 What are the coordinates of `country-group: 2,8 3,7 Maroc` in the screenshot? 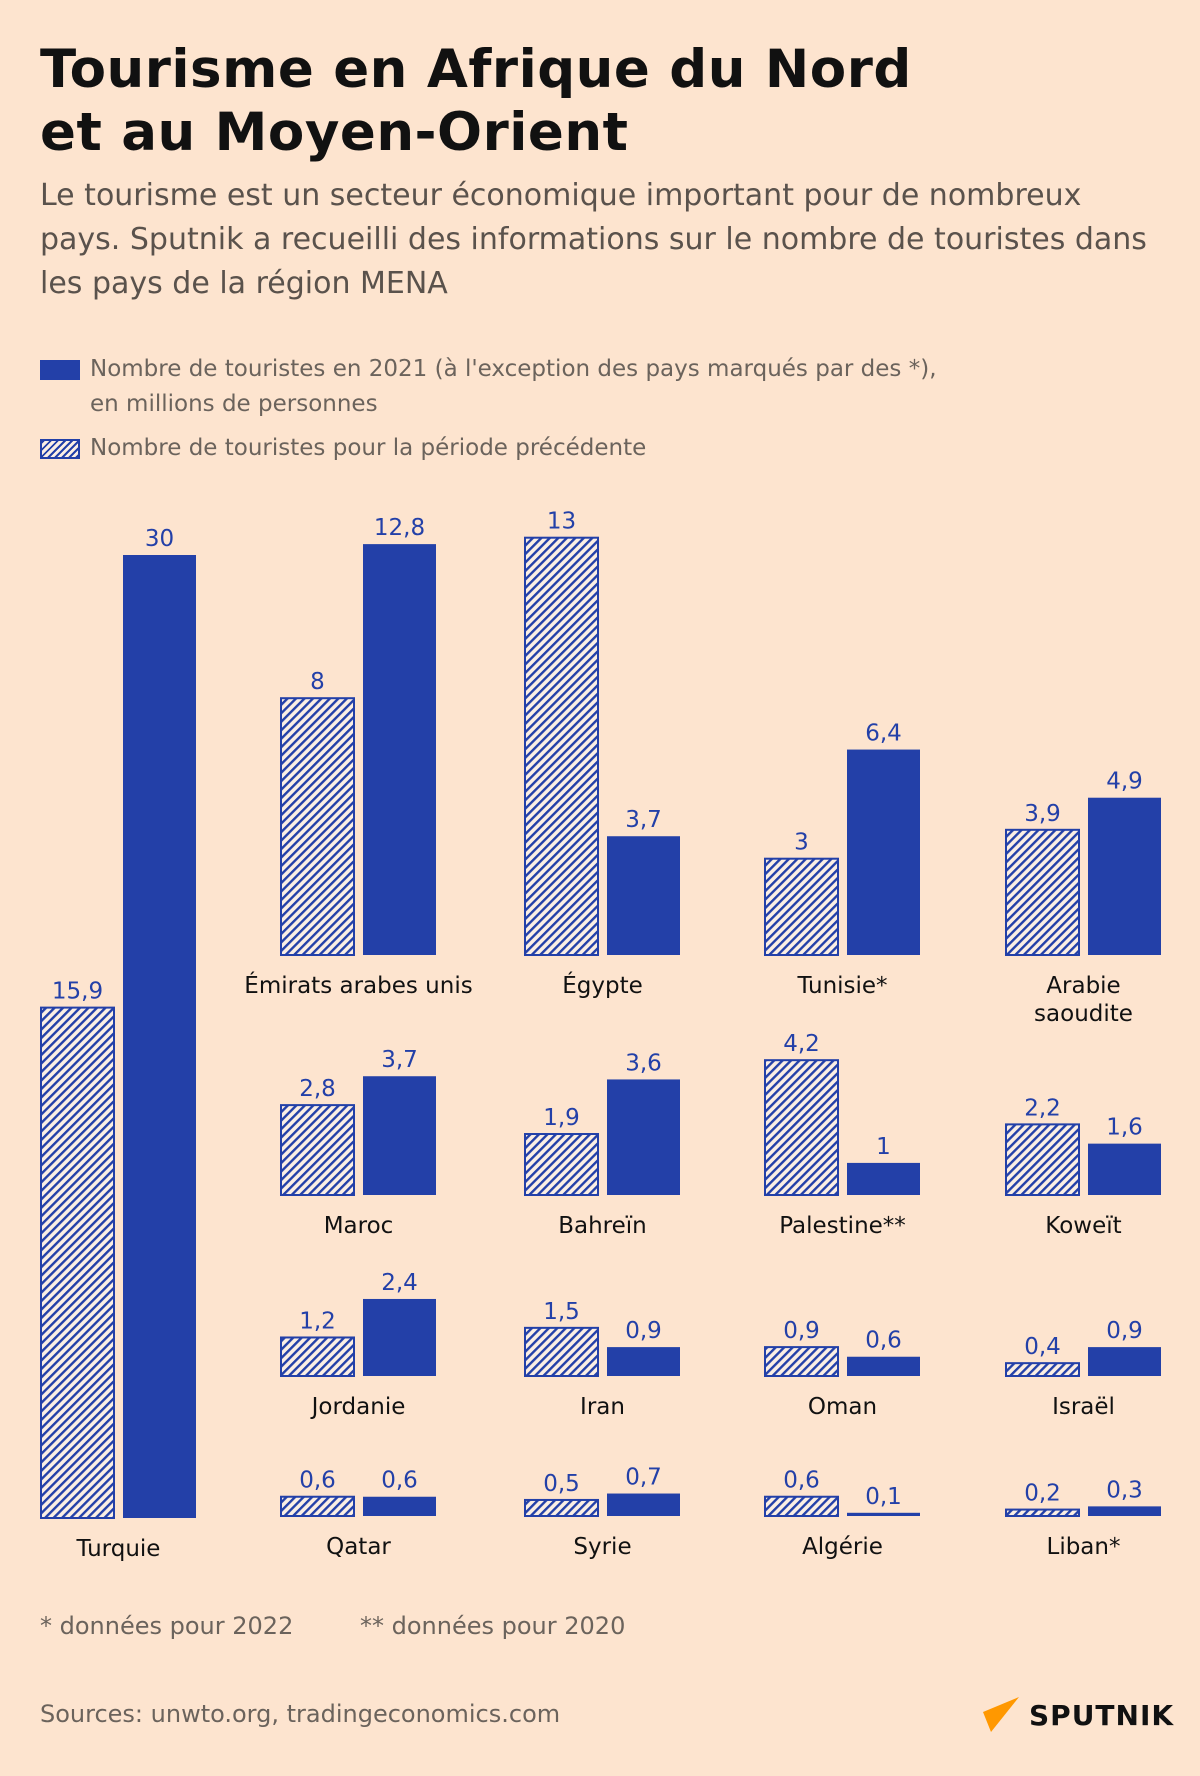 It's located at (358, 1143).